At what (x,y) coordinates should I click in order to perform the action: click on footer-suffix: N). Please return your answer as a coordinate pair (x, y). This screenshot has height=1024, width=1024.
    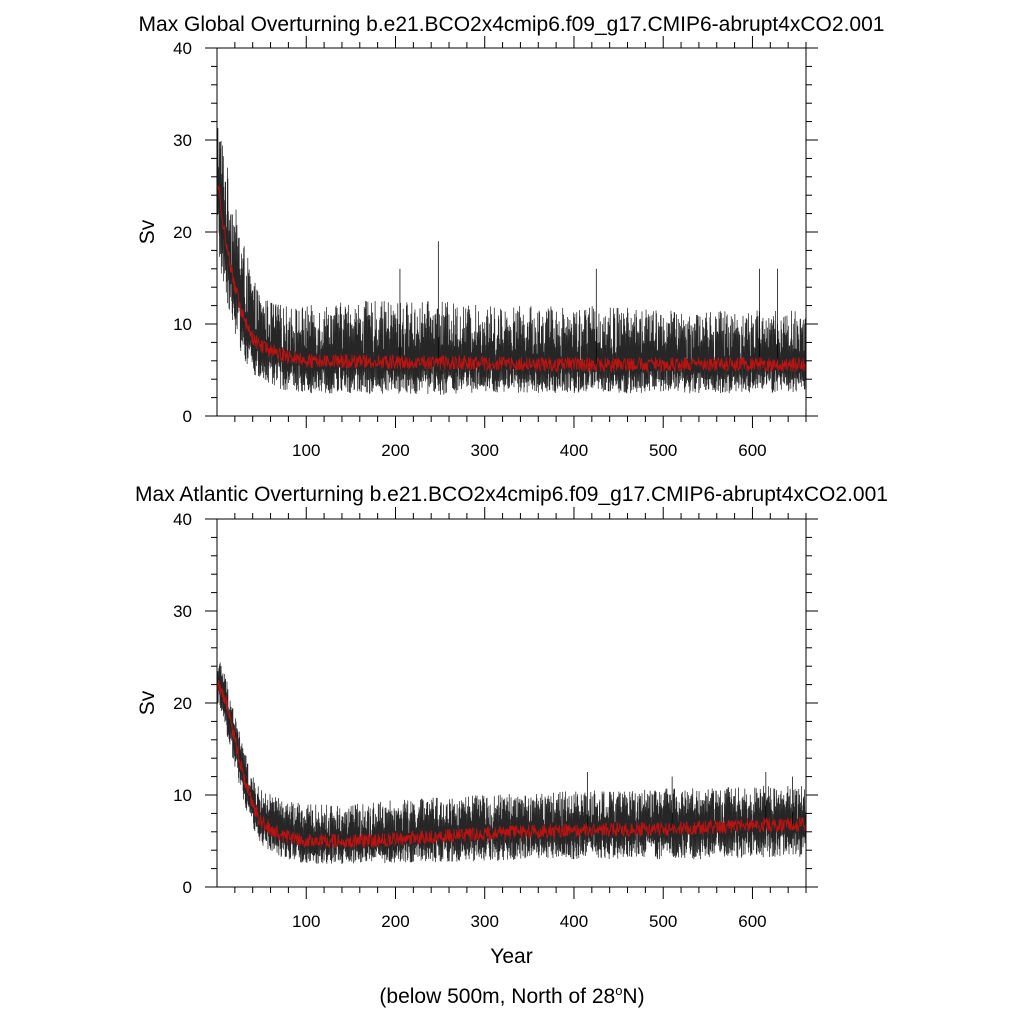
    Looking at the image, I should click on (633, 996).